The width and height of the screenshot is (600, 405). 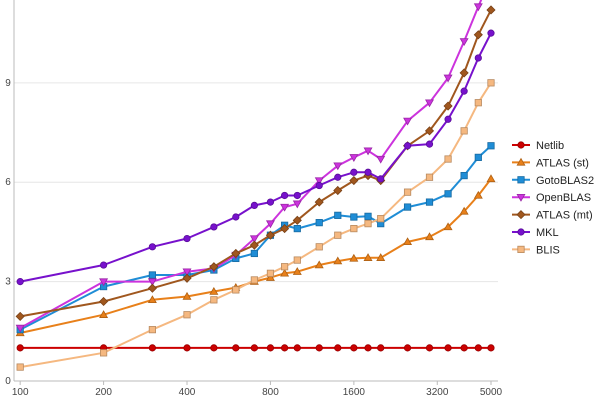 What do you see at coordinates (550, 146) in the screenshot?
I see `legend-label: Netlib` at bounding box center [550, 146].